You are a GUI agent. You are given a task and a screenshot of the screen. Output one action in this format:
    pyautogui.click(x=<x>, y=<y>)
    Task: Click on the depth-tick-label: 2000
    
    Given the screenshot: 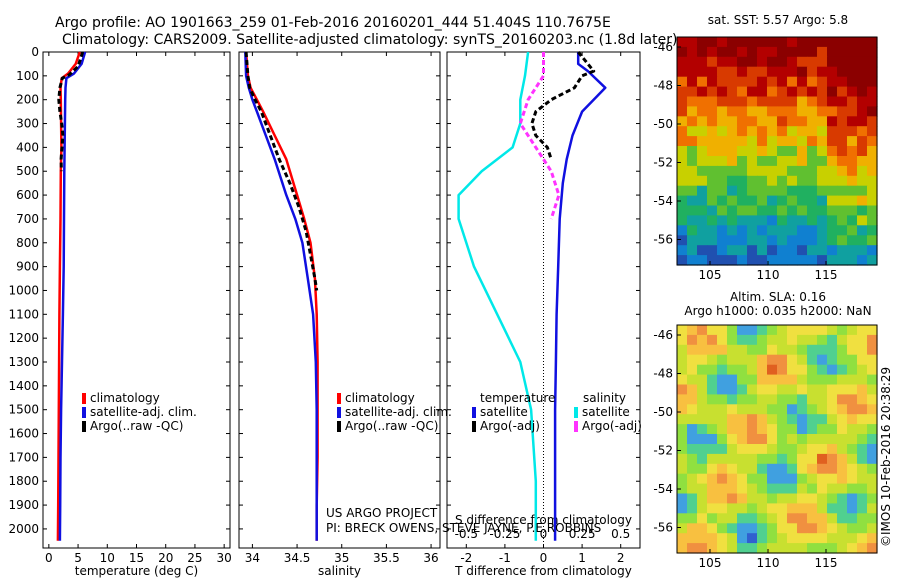 What is the action you would take?
    pyautogui.click(x=23, y=529)
    